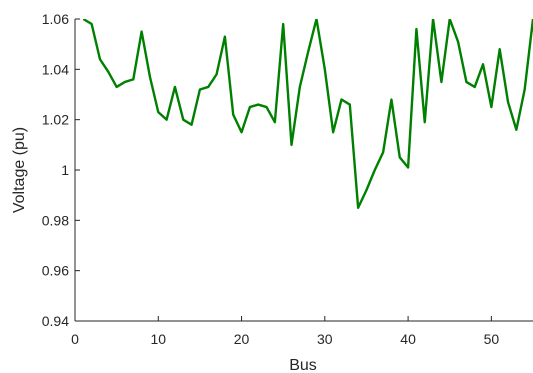 Image resolution: width=533 pixels, height=373 pixels. Describe the element at coordinates (408, 339) in the screenshot. I see `x-tick-label: 40` at that location.